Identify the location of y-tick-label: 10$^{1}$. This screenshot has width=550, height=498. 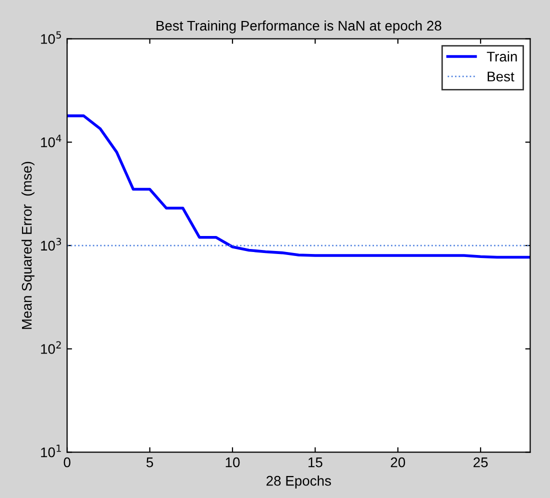
(51, 451).